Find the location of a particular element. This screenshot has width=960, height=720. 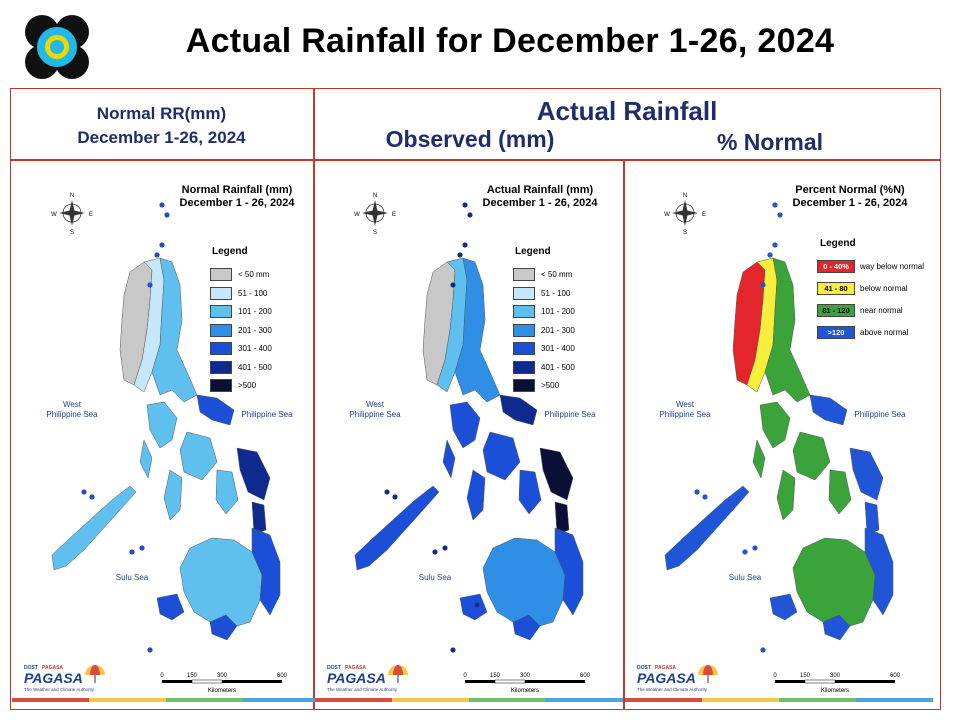

legend-row-5: 401 - 500 is located at coordinates (544, 367).